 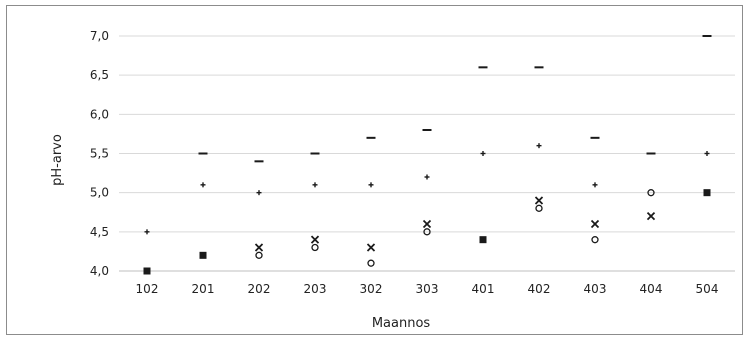 I want to click on x-tick-label: 102, so click(x=147, y=289).